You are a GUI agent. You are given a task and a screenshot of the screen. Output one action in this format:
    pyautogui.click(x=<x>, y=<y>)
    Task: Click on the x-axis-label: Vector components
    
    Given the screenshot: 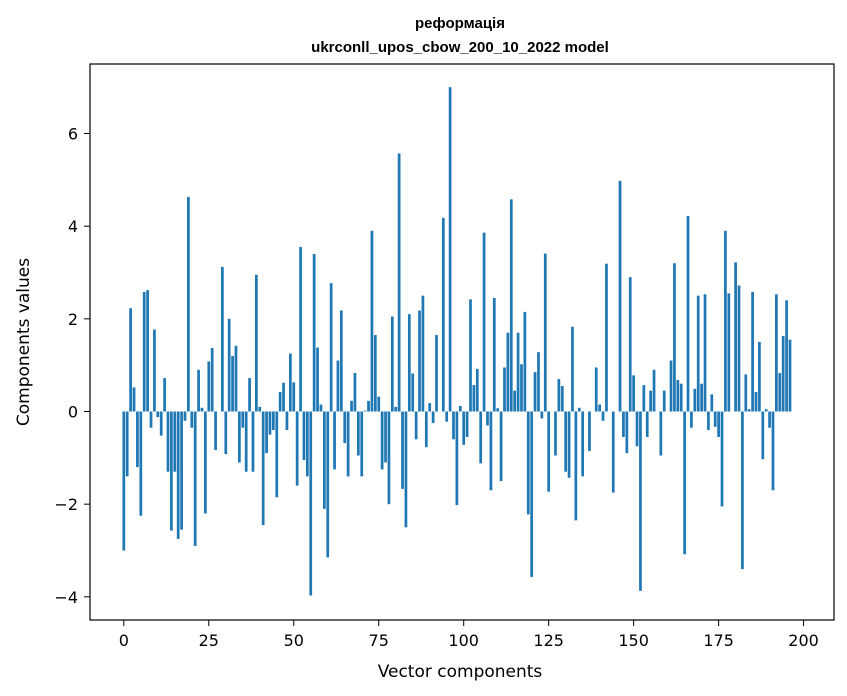 What is the action you would take?
    pyautogui.click(x=460, y=672)
    